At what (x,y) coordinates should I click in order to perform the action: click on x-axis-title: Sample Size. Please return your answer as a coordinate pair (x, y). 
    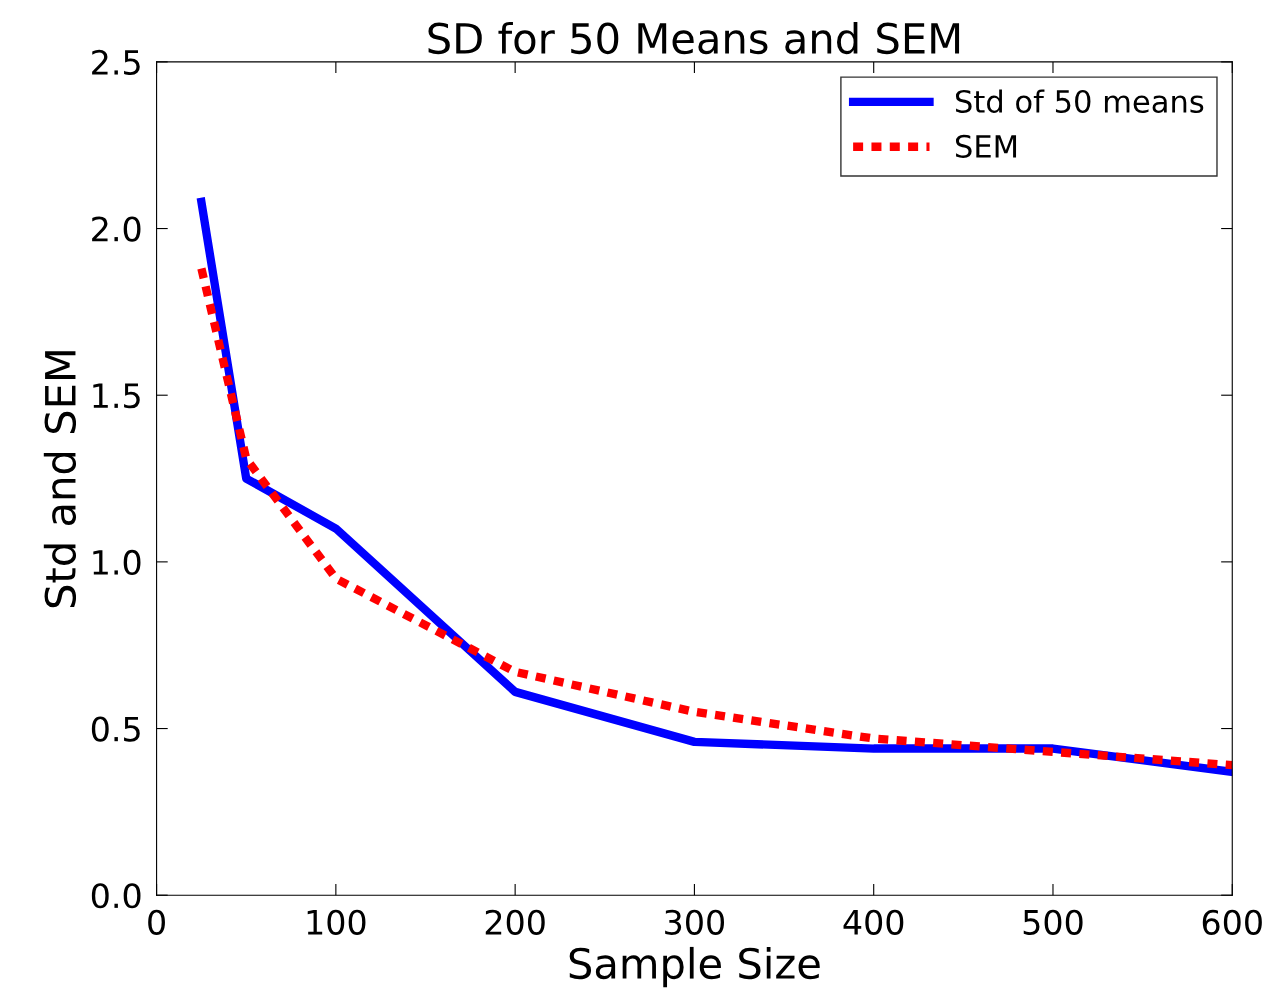
    Looking at the image, I should click on (694, 967).